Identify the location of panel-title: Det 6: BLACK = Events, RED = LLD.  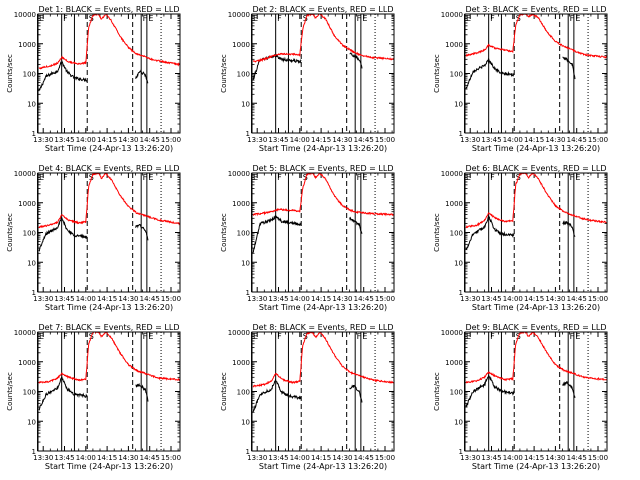
(536, 168).